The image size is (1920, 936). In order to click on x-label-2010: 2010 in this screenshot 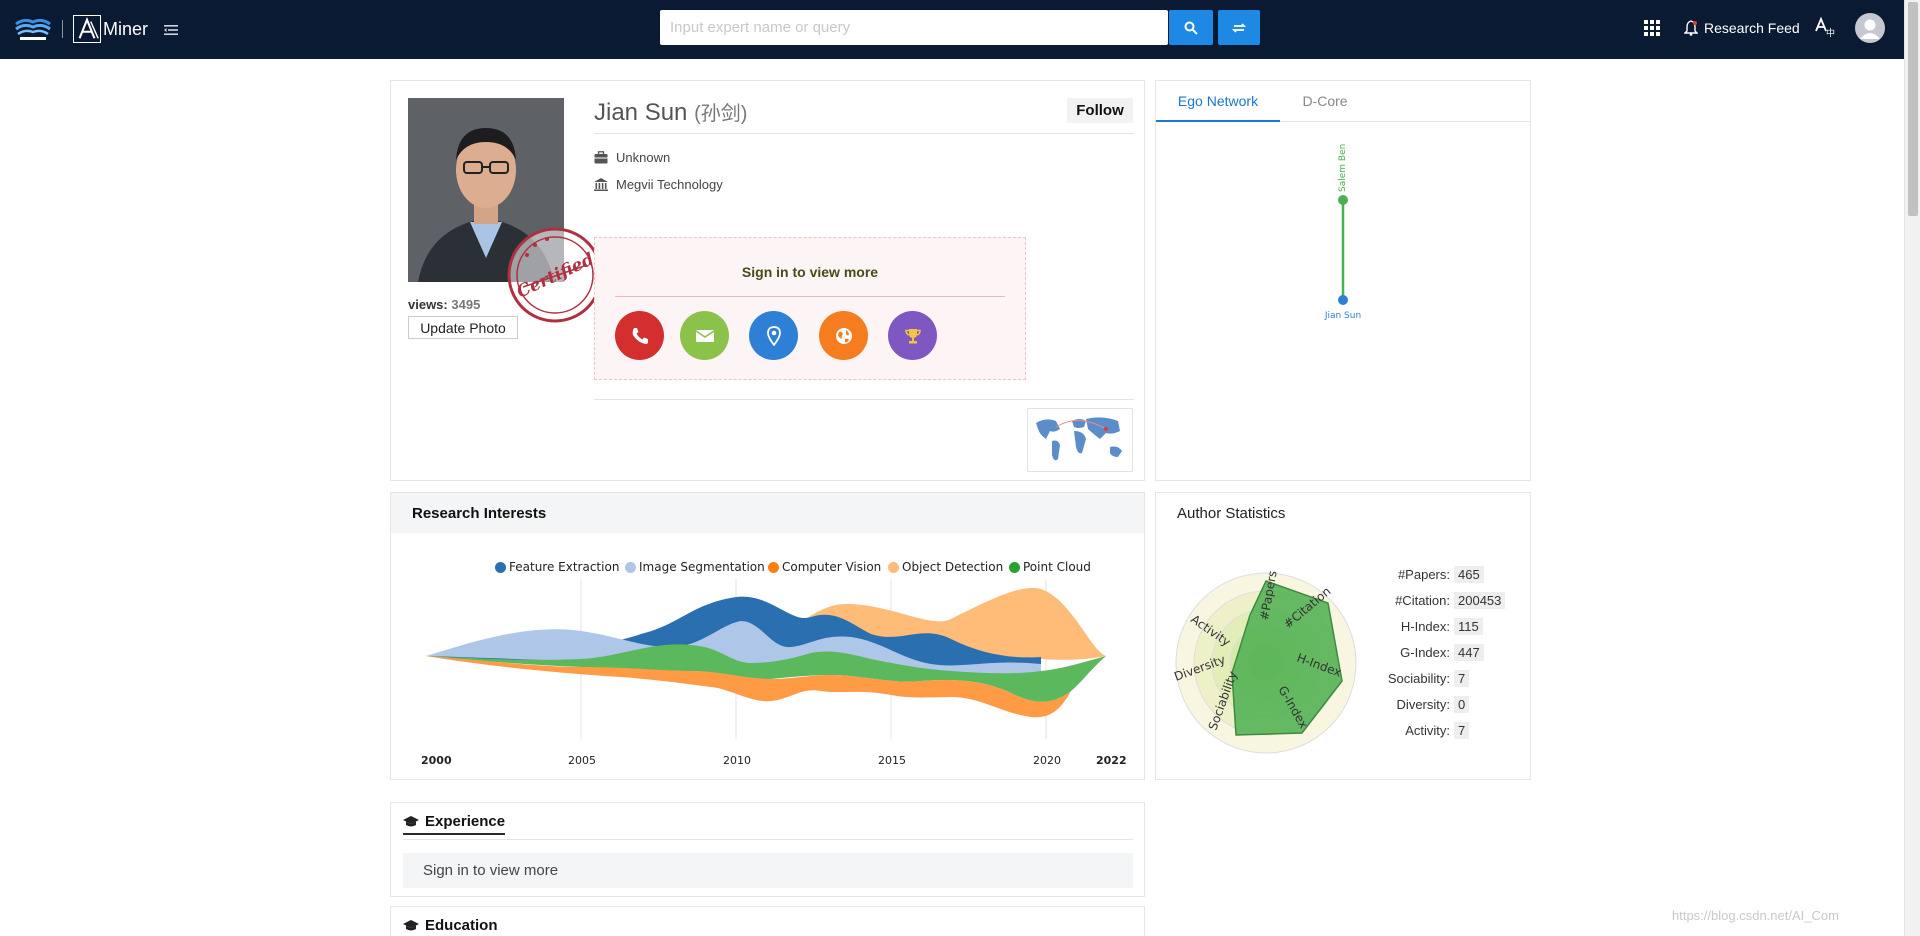, I will do `click(737, 760)`.